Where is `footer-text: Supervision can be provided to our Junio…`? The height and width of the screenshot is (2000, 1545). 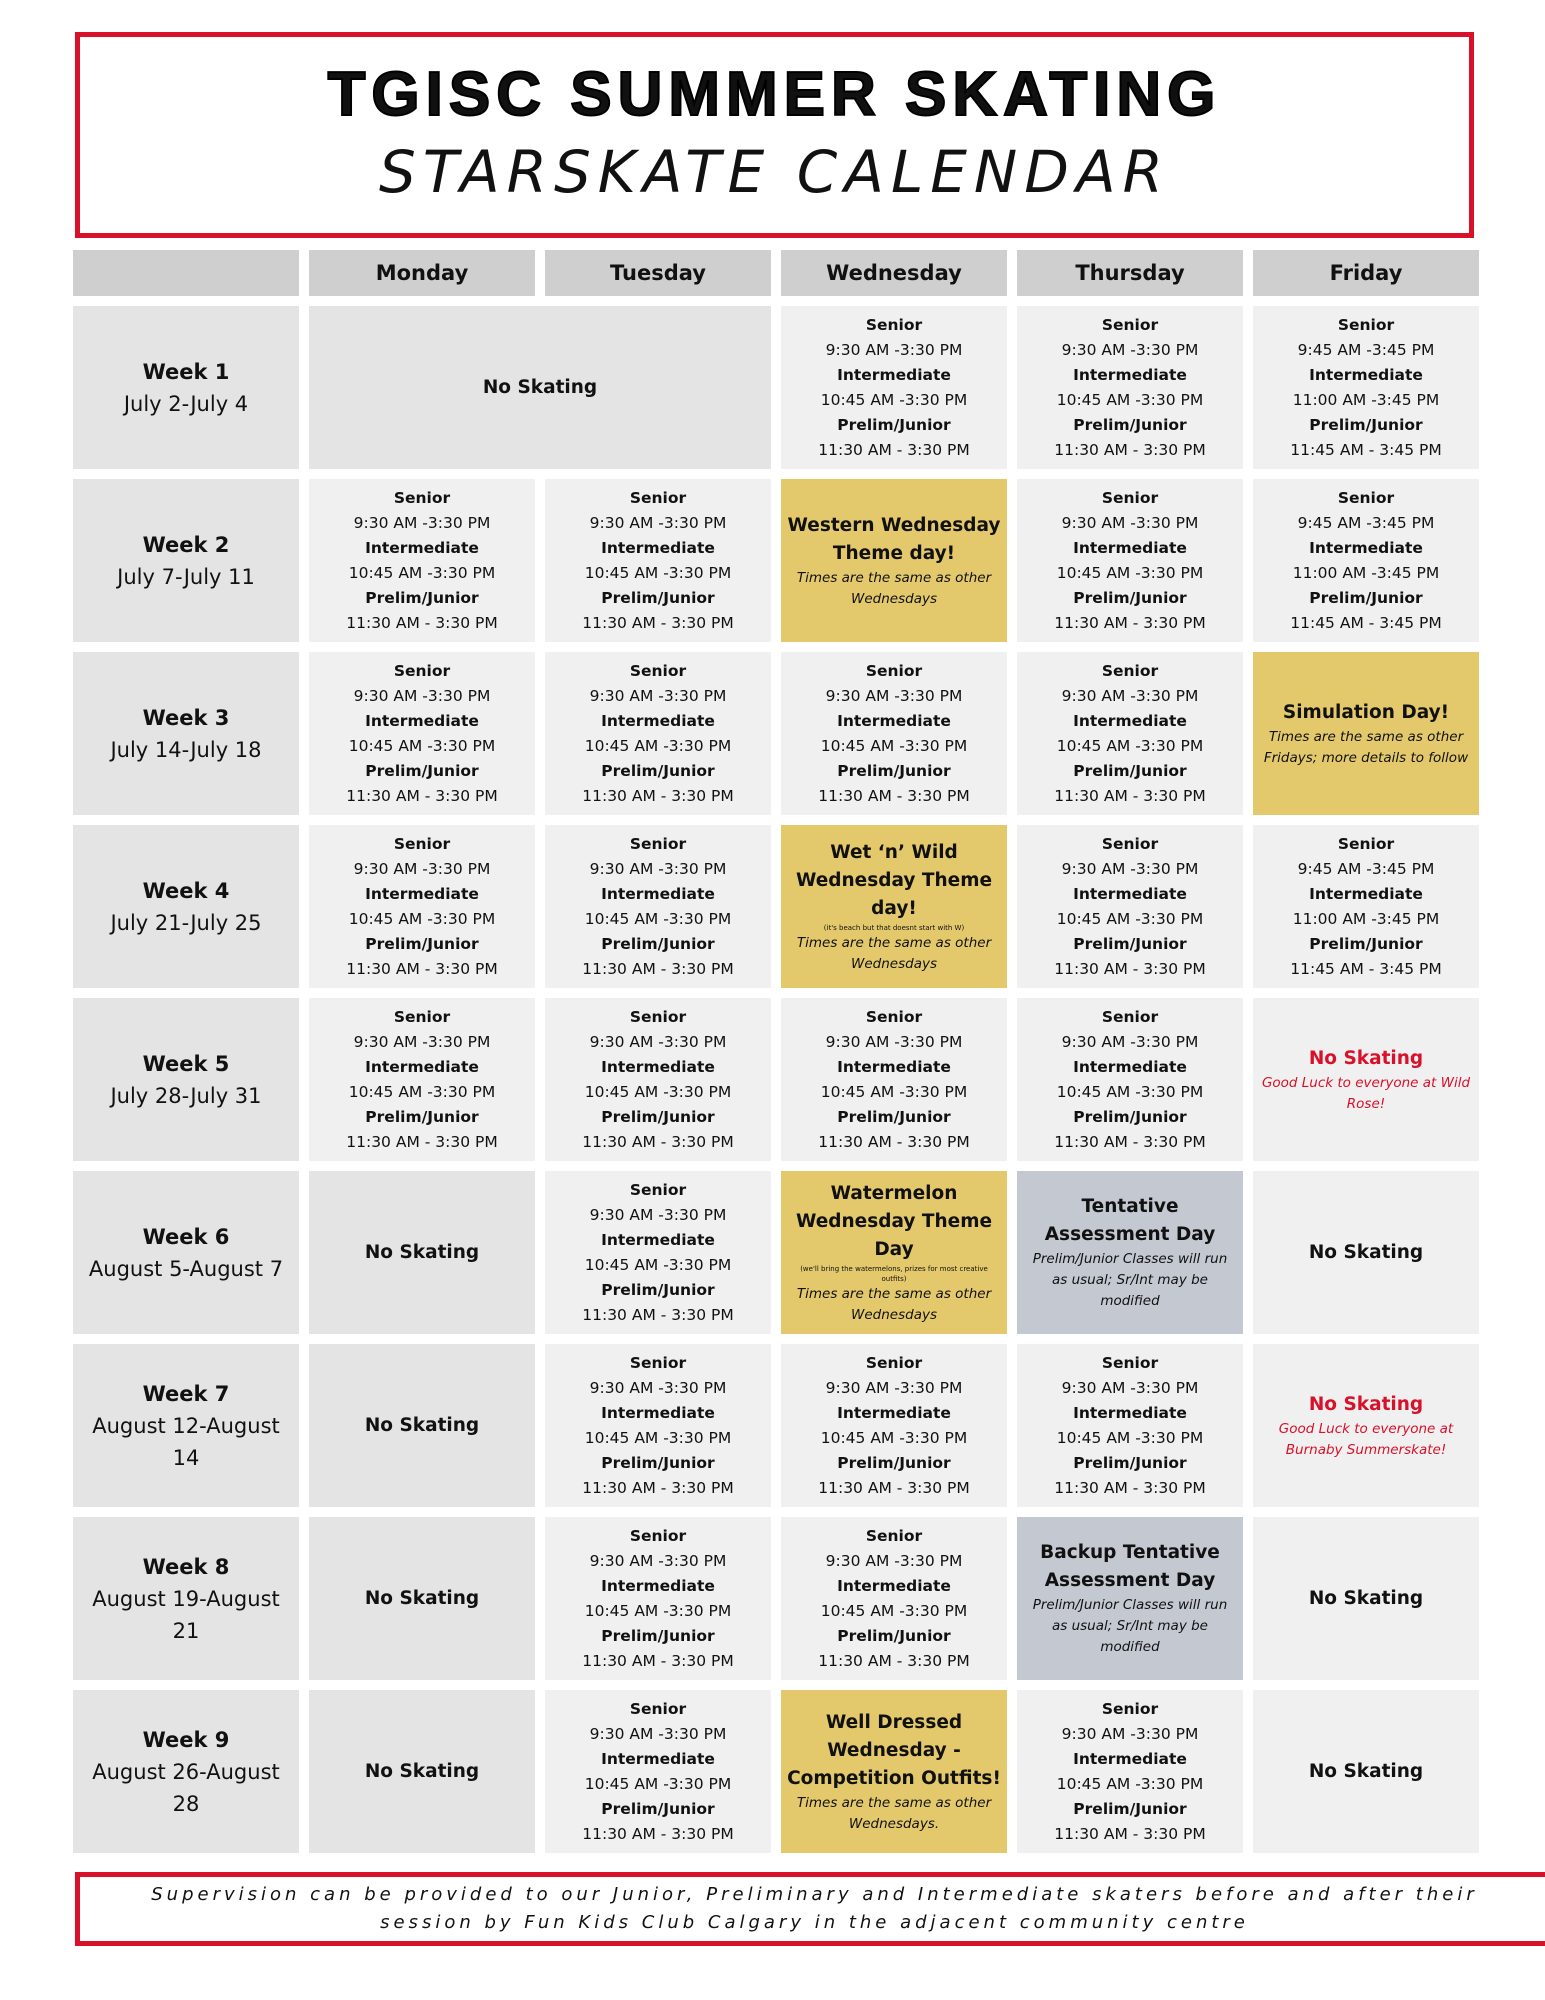
footer-text: Supervision can be provided to our Junio… is located at coordinates (814, 1908).